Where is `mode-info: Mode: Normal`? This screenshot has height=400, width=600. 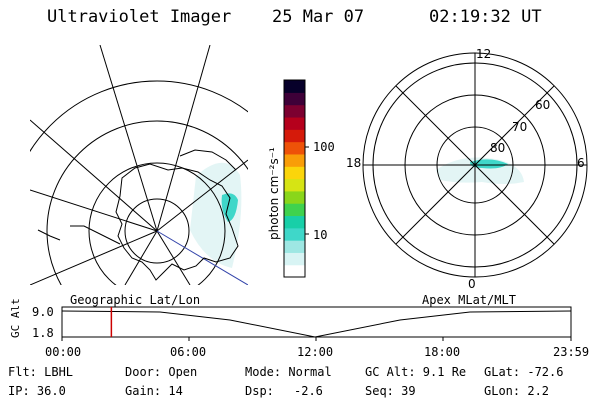 mode-info: Mode: Normal is located at coordinates (288, 372).